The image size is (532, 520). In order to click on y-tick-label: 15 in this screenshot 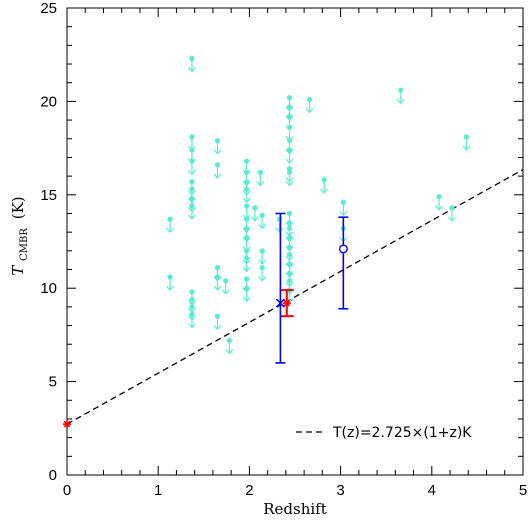, I will do `click(48, 195)`.